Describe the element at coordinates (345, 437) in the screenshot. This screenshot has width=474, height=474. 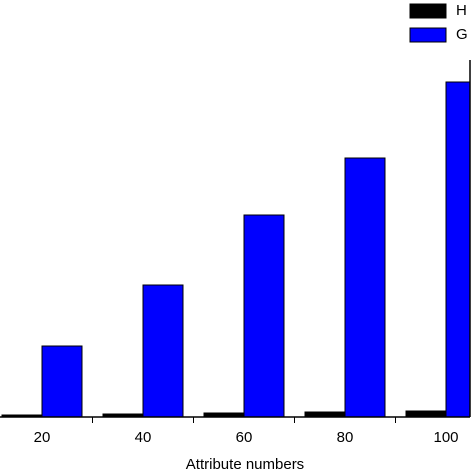
I see `x-tick-label: 80` at that location.